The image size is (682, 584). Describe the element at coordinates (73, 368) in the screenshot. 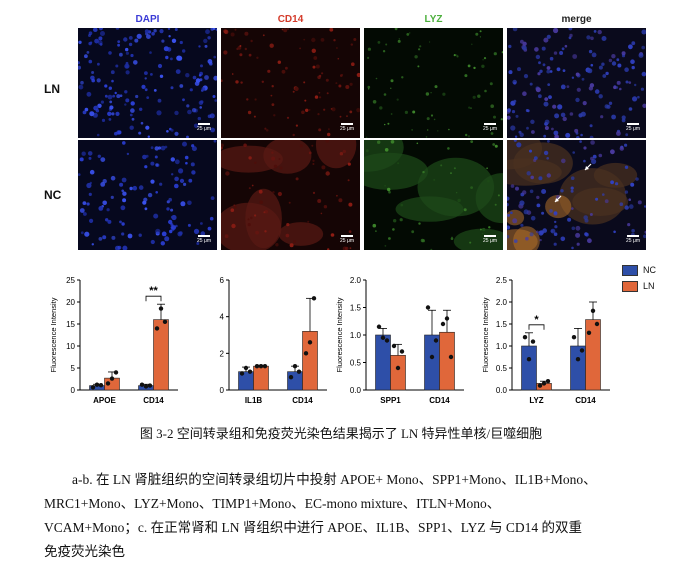

I see `y-tick-label: 5` at that location.